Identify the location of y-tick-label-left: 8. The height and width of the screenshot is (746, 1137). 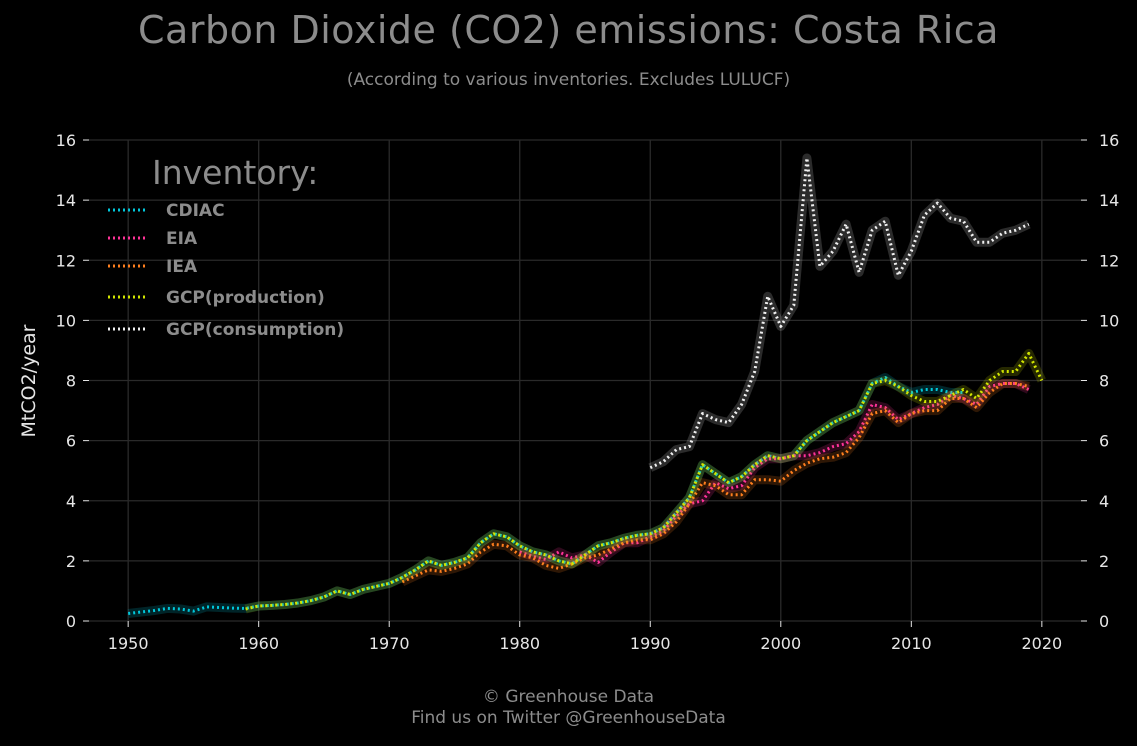
(71, 381).